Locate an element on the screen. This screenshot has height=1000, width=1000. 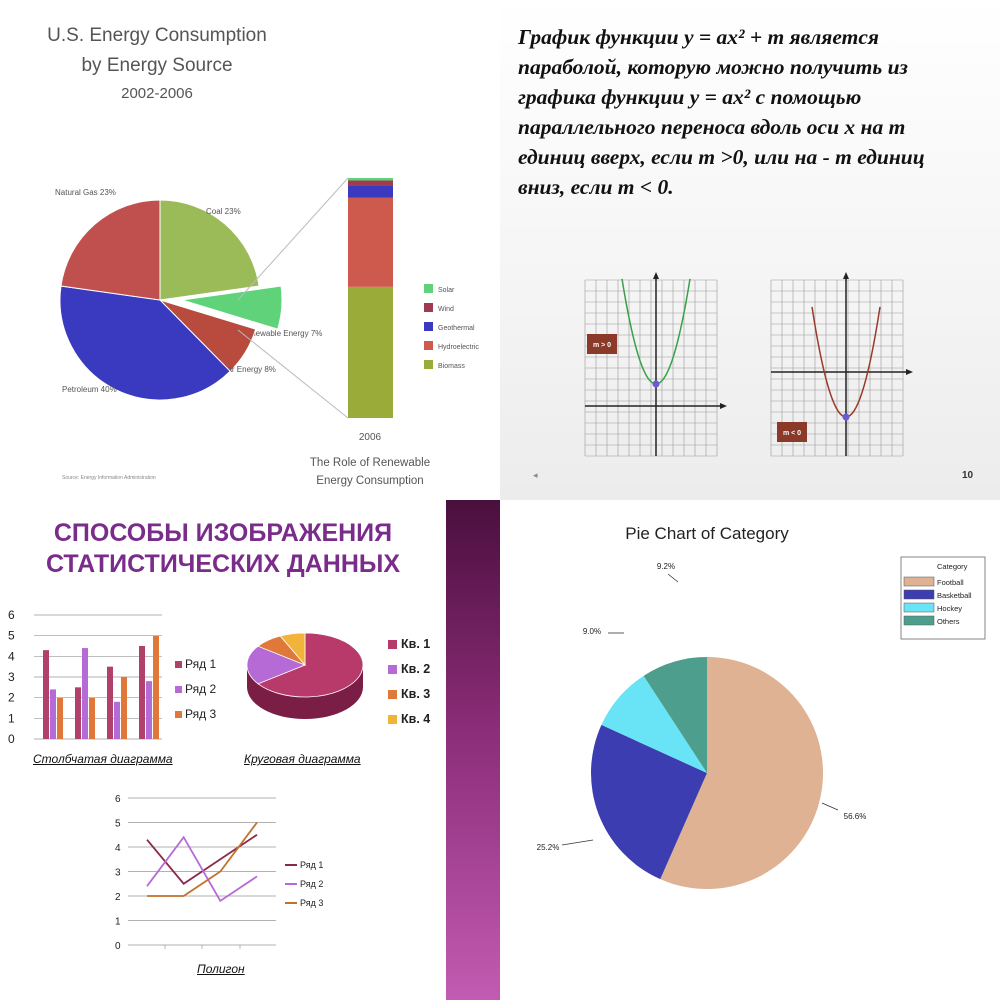
stats-title-line2: СТАТИСТИЧЕСКИХ ДАННЫХ is located at coordinates (223, 564).